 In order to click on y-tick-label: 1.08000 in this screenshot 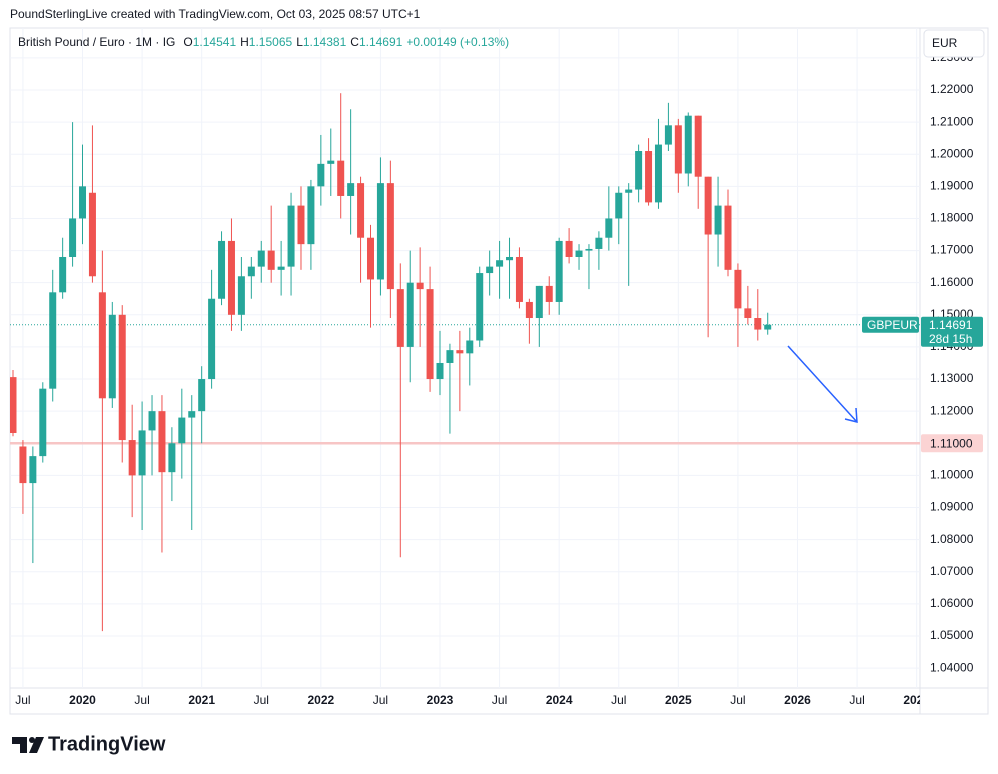, I will do `click(952, 539)`.